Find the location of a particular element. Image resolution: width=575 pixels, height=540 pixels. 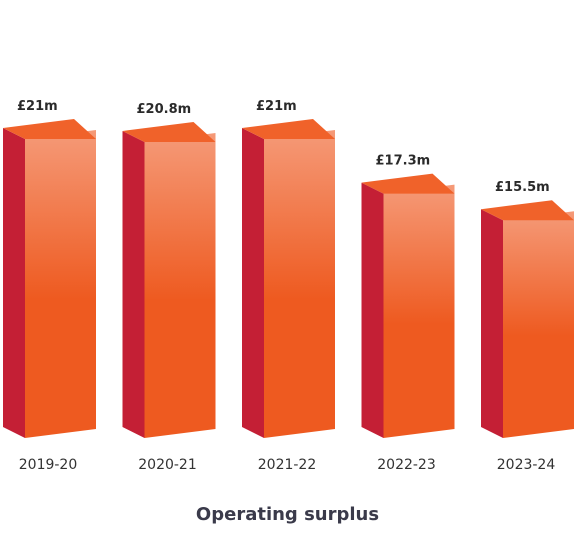

data-label: £20.8m is located at coordinates (164, 109).